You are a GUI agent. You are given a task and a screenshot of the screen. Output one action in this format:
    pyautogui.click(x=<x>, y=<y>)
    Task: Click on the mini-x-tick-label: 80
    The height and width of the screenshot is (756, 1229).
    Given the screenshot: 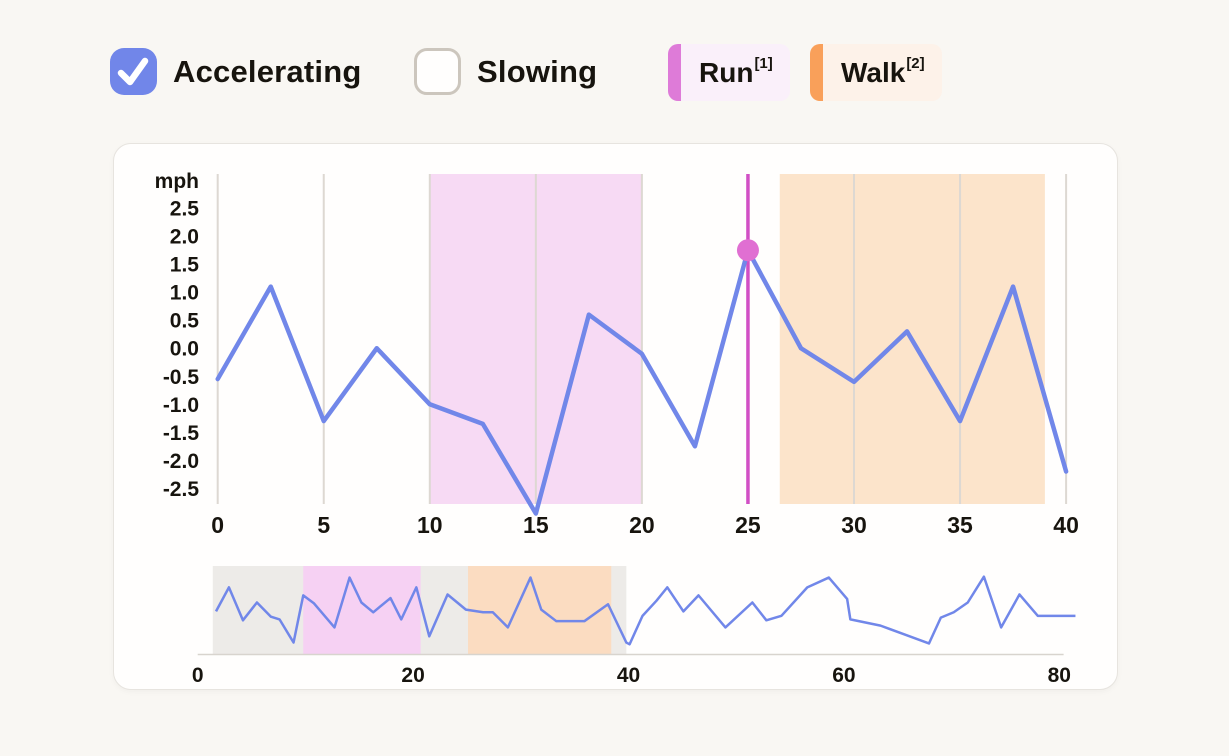 What is the action you would take?
    pyautogui.click(x=1059, y=675)
    